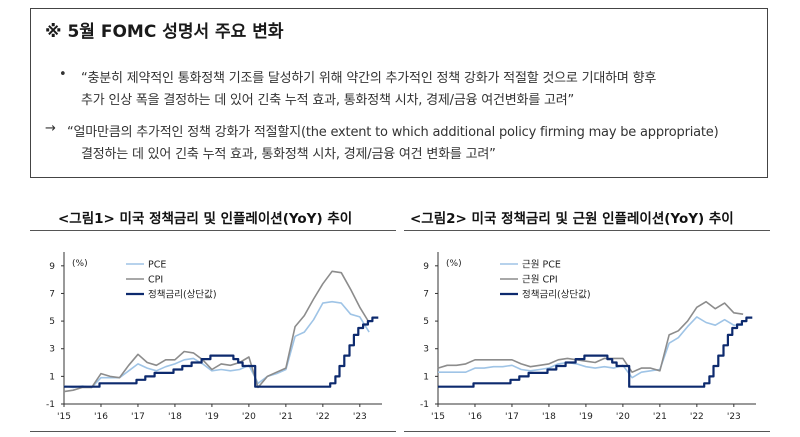  What do you see at coordinates (541, 265) in the screenshot?
I see `chart1-legend-label-0: 근원 PCE` at bounding box center [541, 265].